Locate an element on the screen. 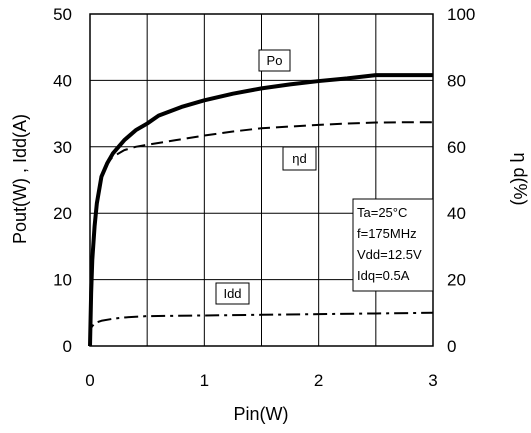 Image resolution: width=531 pixels, height=433 pixels. po-label: Po is located at coordinates (275, 60).